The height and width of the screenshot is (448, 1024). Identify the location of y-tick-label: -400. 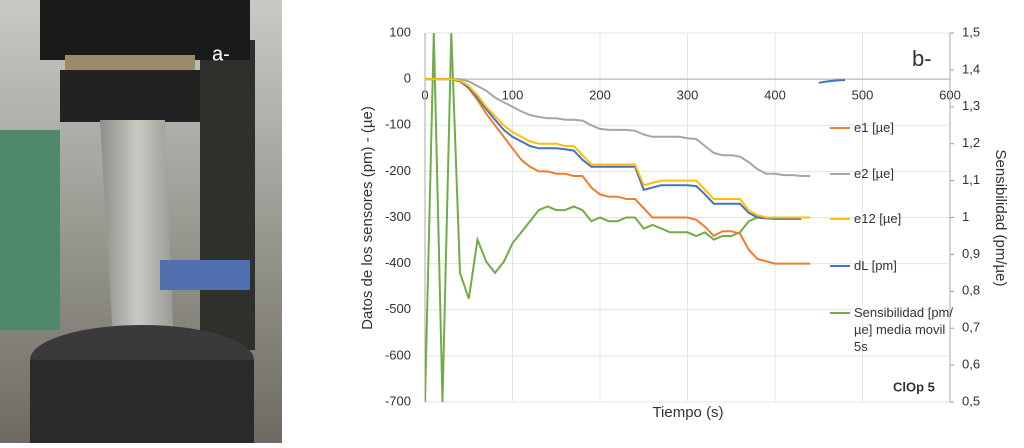
(398, 262).